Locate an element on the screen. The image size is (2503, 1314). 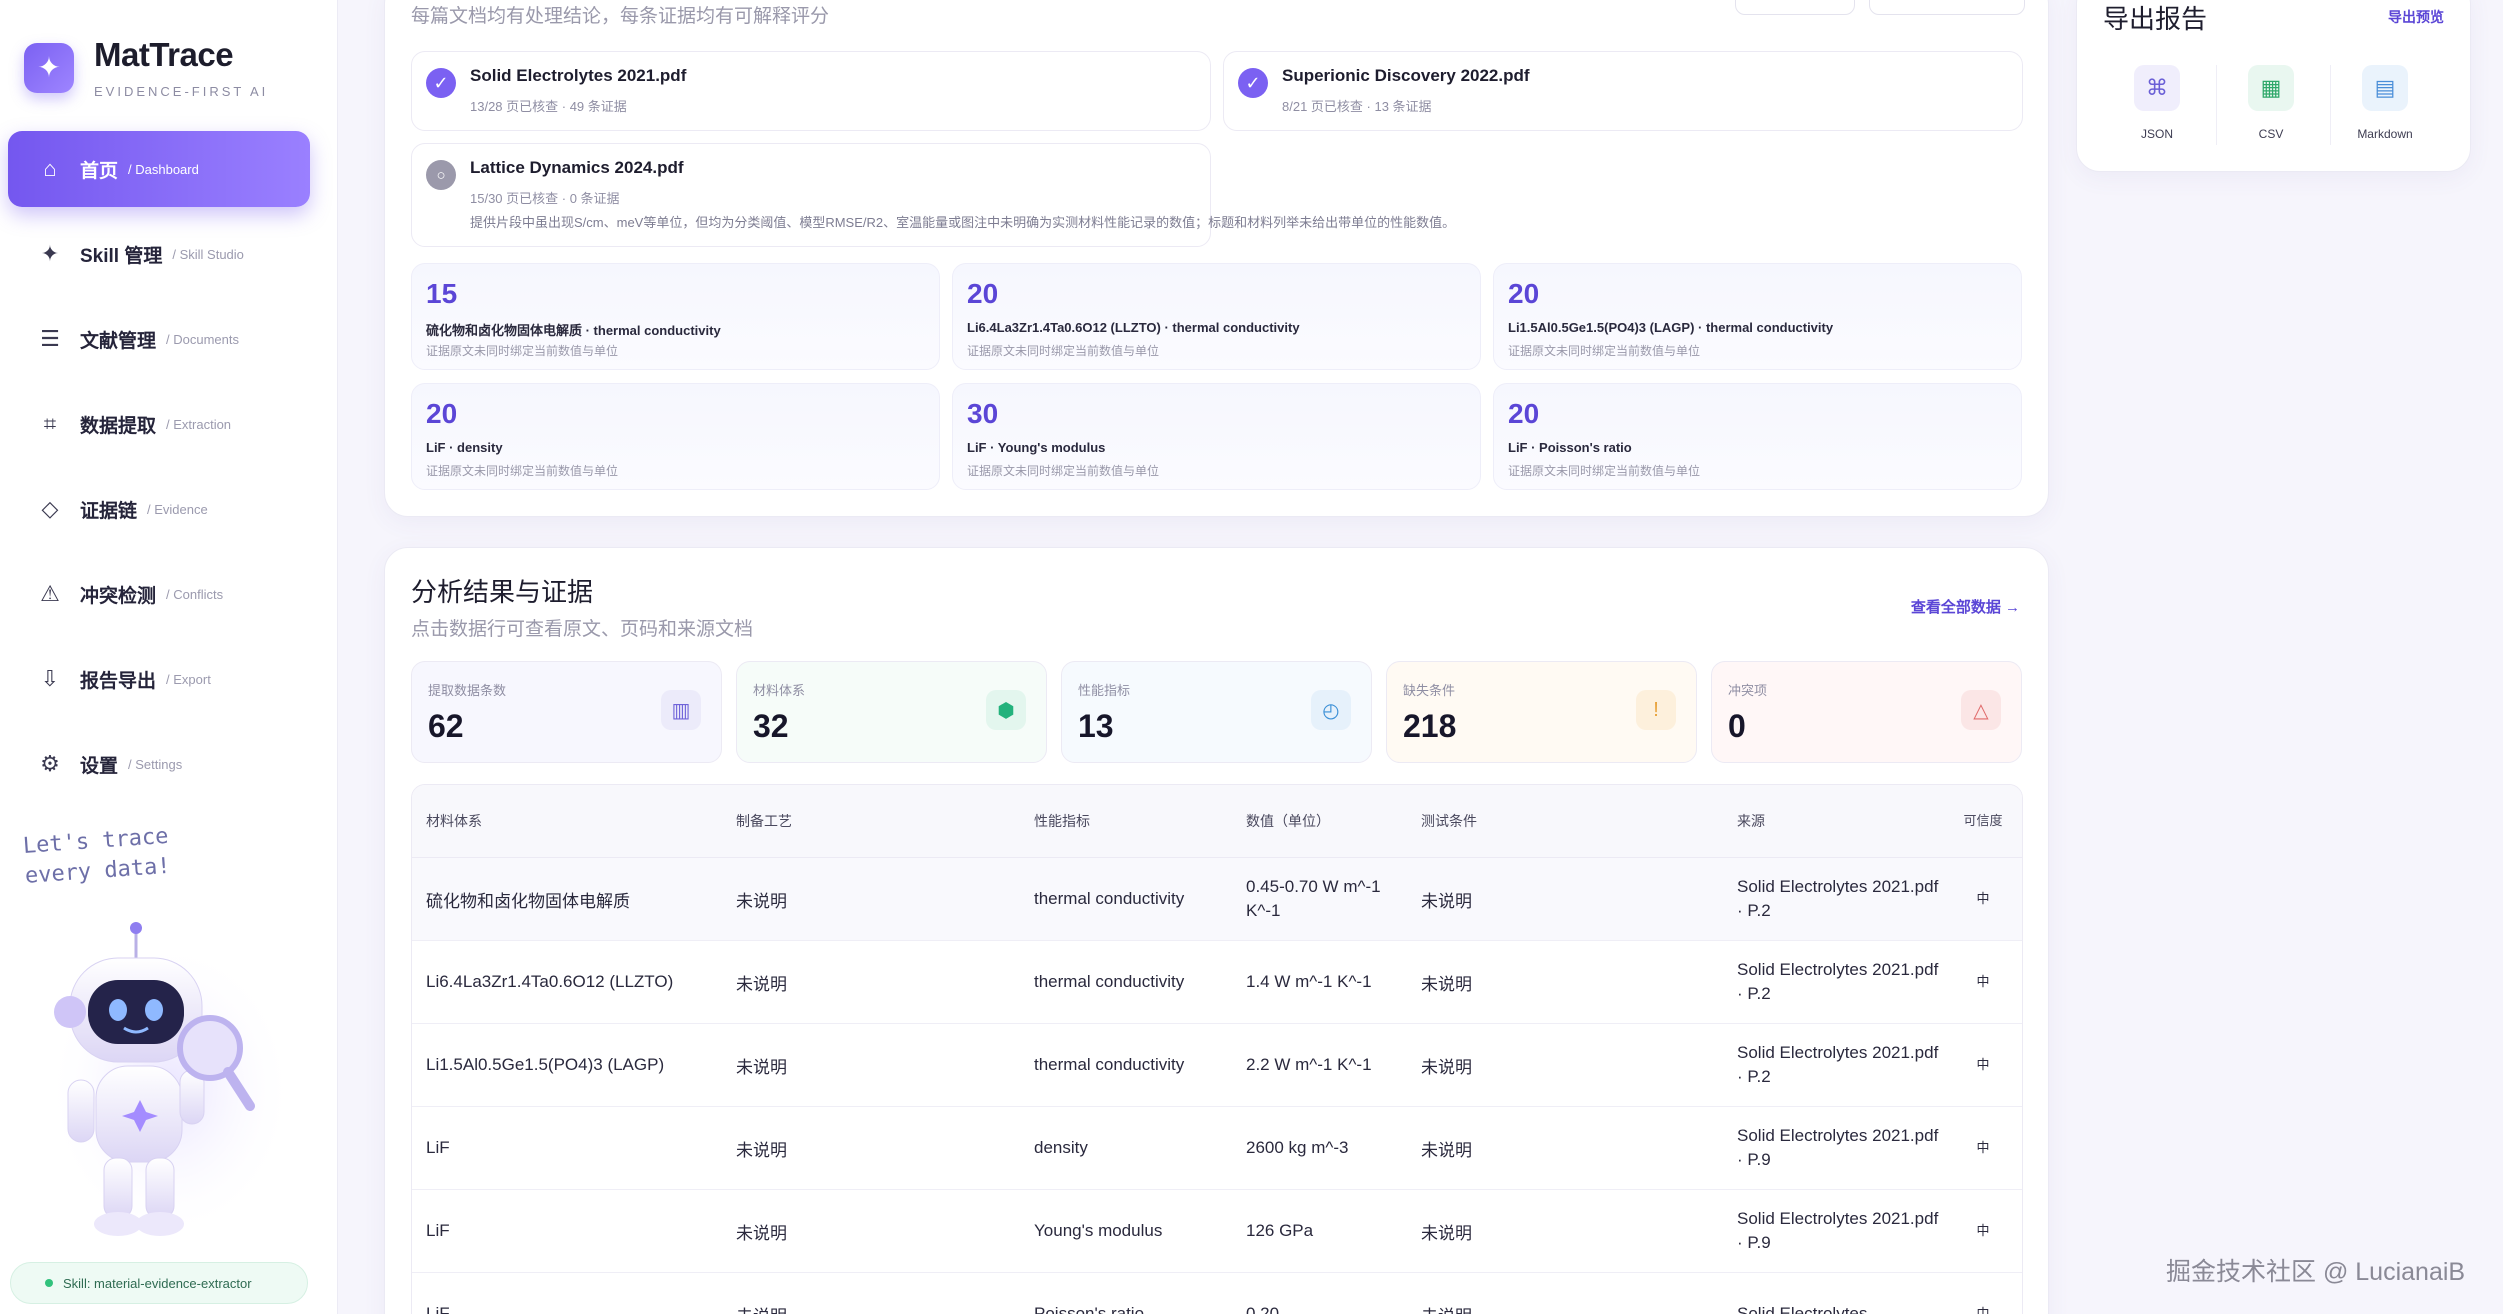
metric-card: 冲突项 0 △ is located at coordinates (1866, 712).